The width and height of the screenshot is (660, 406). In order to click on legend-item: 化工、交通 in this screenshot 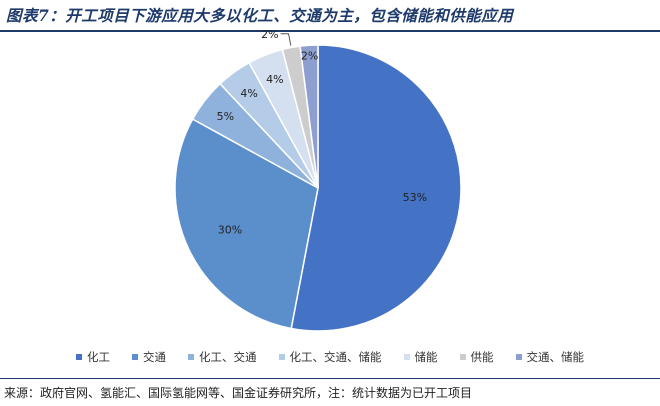, I will do `click(222, 357)`.